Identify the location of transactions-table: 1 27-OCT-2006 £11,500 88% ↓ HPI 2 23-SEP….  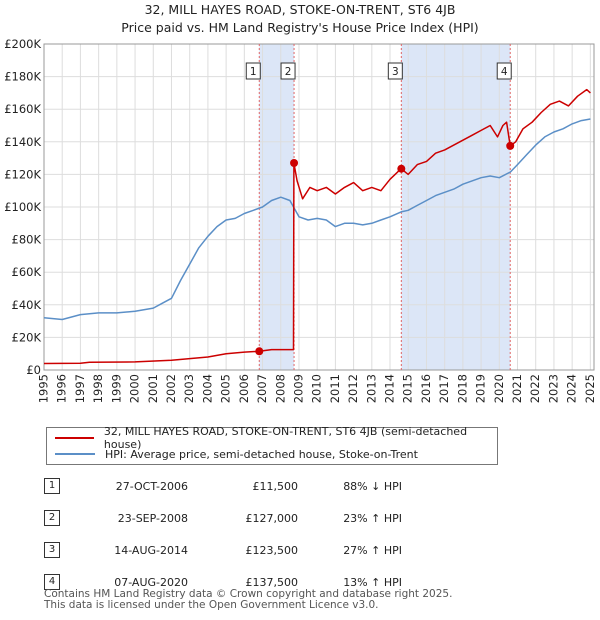
(221, 534).